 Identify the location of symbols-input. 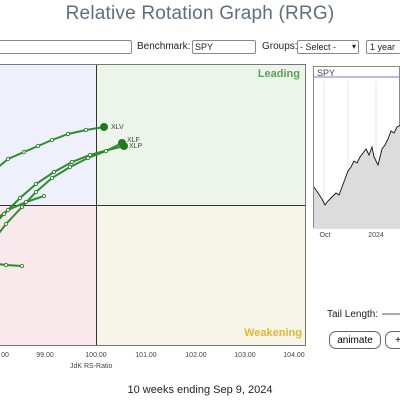
(66, 47).